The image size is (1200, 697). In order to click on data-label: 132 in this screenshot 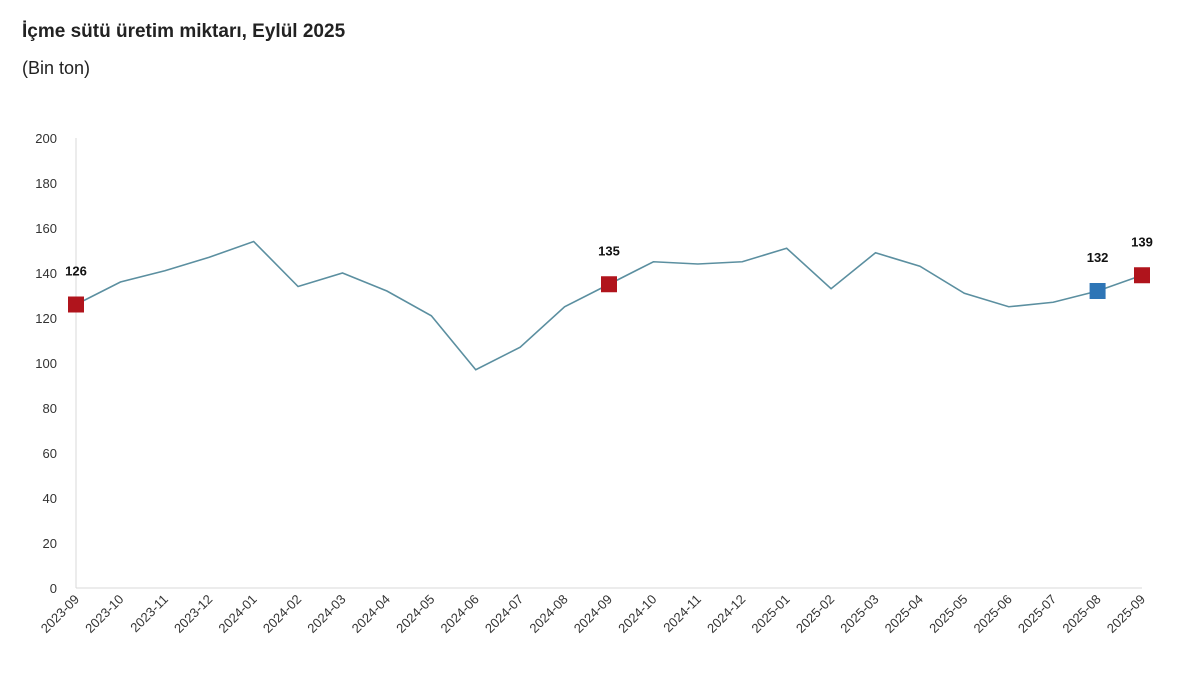, I will do `click(1098, 257)`.